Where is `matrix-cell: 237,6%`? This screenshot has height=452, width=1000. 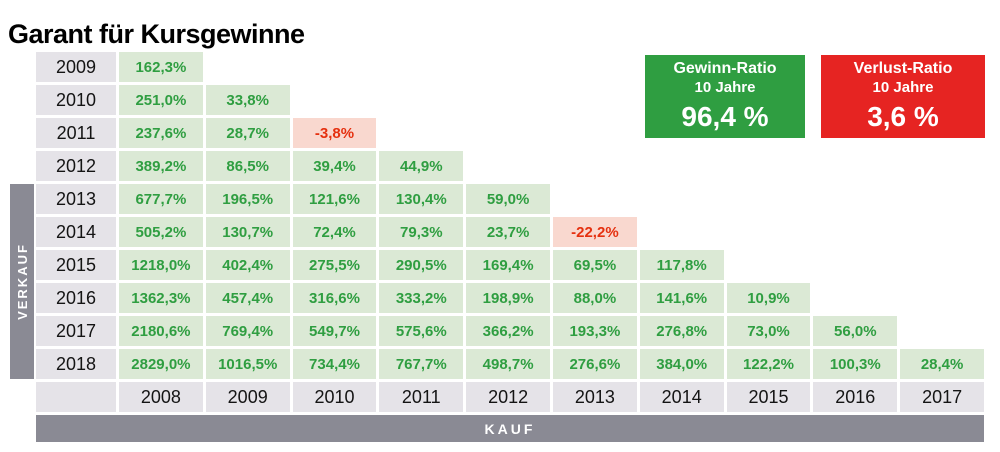
matrix-cell: 237,6% is located at coordinates (161, 133).